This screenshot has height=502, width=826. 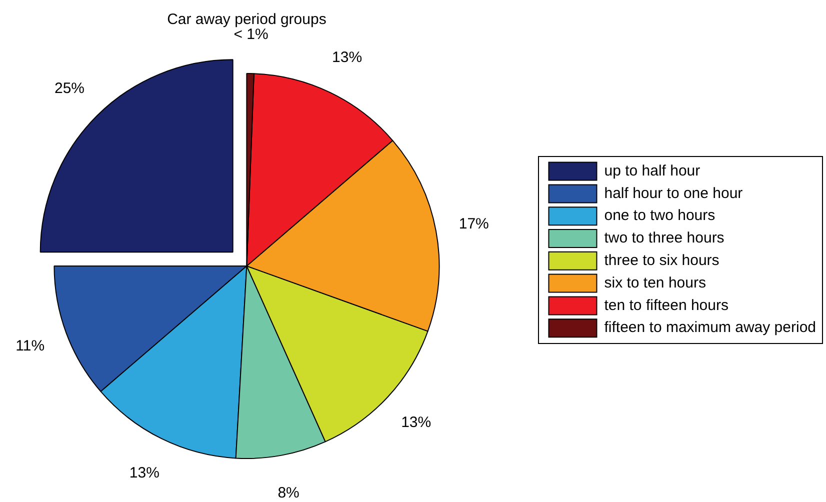 I want to click on legend-label: one to two hours, so click(x=660, y=215).